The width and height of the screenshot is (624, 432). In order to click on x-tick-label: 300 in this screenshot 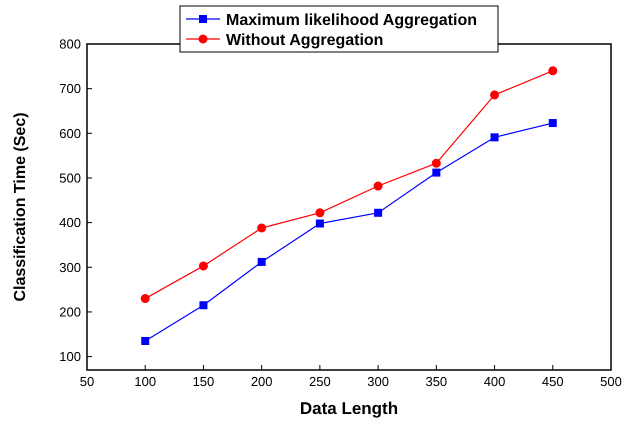, I will do `click(378, 381)`.